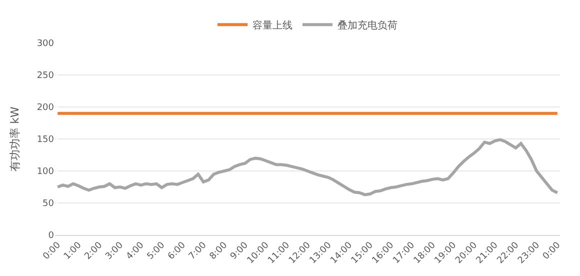  What do you see at coordinates (45, 140) in the screenshot?
I see `y-tick-label: 150` at bounding box center [45, 140].